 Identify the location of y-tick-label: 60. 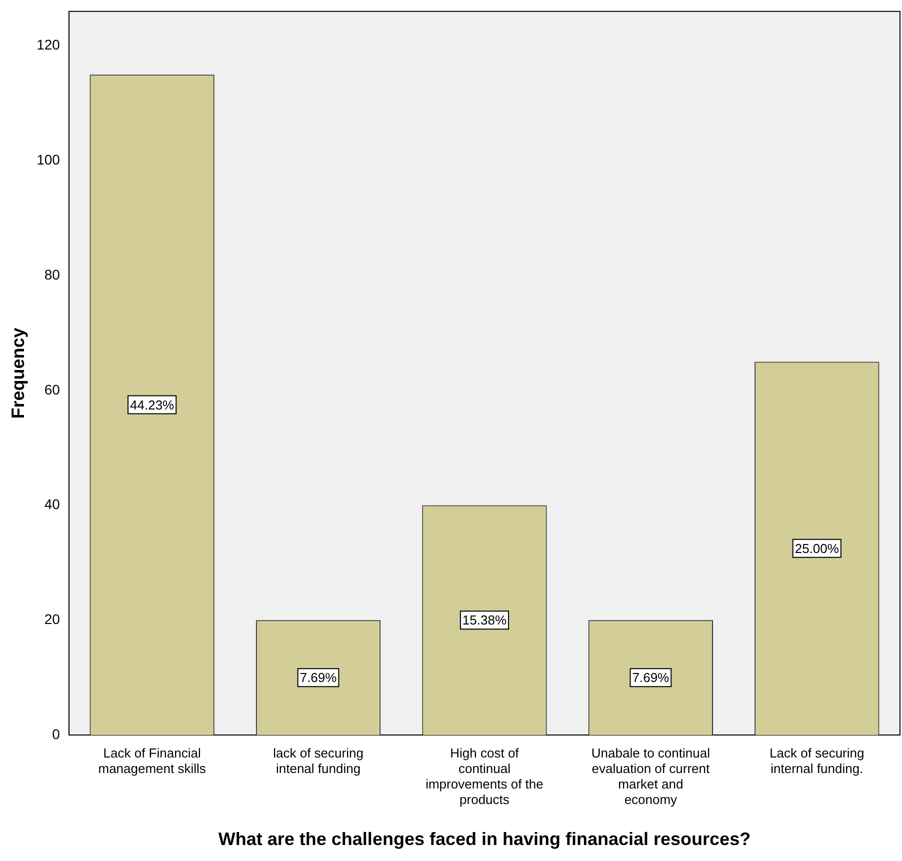
(52, 389).